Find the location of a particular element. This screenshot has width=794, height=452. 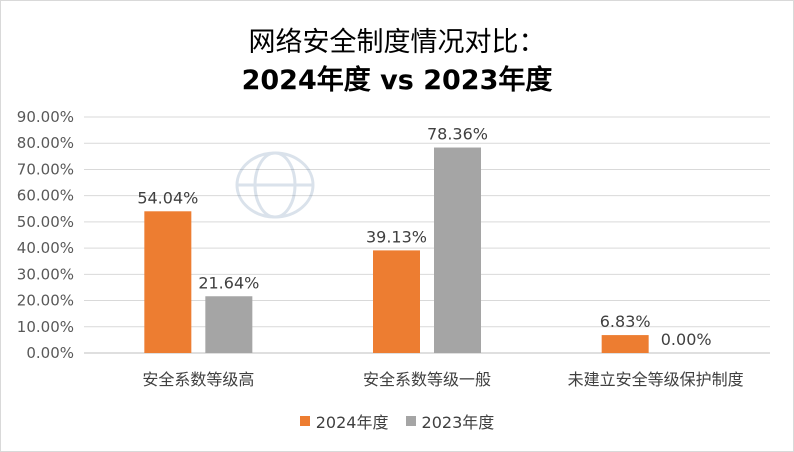

data-label: 54.04% is located at coordinates (167, 197).